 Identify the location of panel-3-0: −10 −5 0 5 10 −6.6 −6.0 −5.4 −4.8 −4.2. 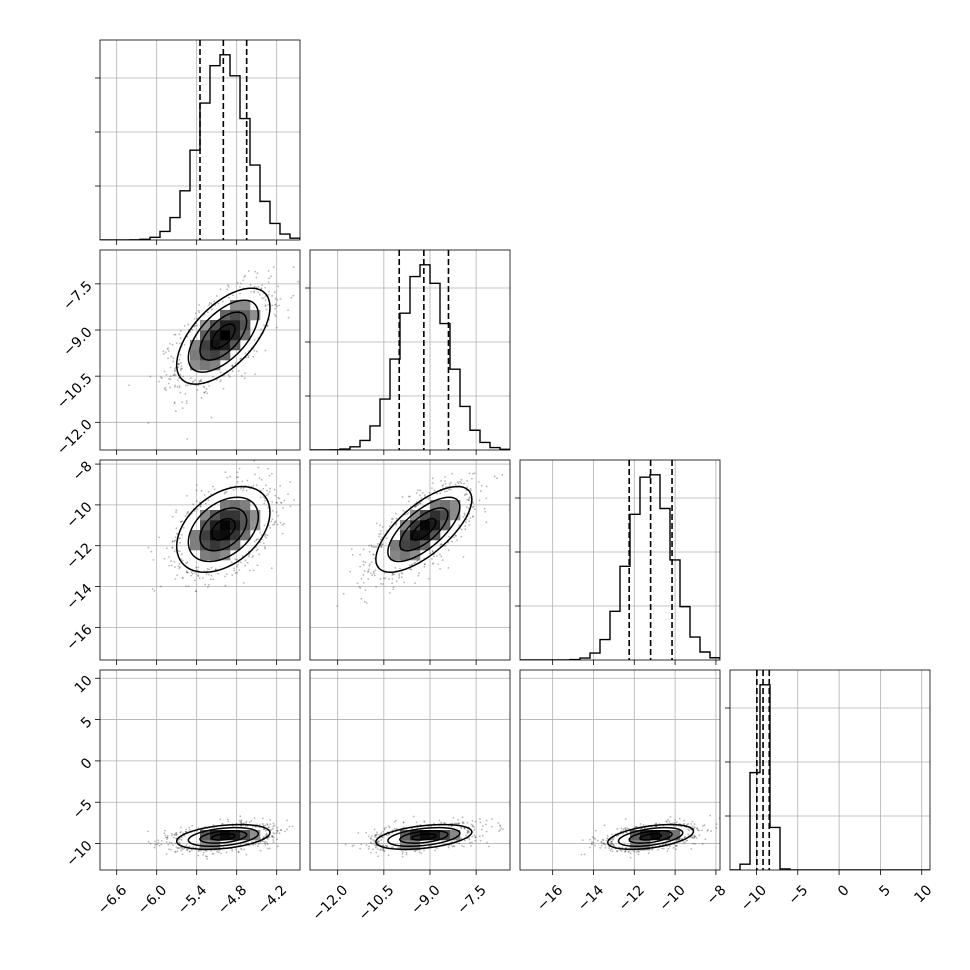
(182, 793).